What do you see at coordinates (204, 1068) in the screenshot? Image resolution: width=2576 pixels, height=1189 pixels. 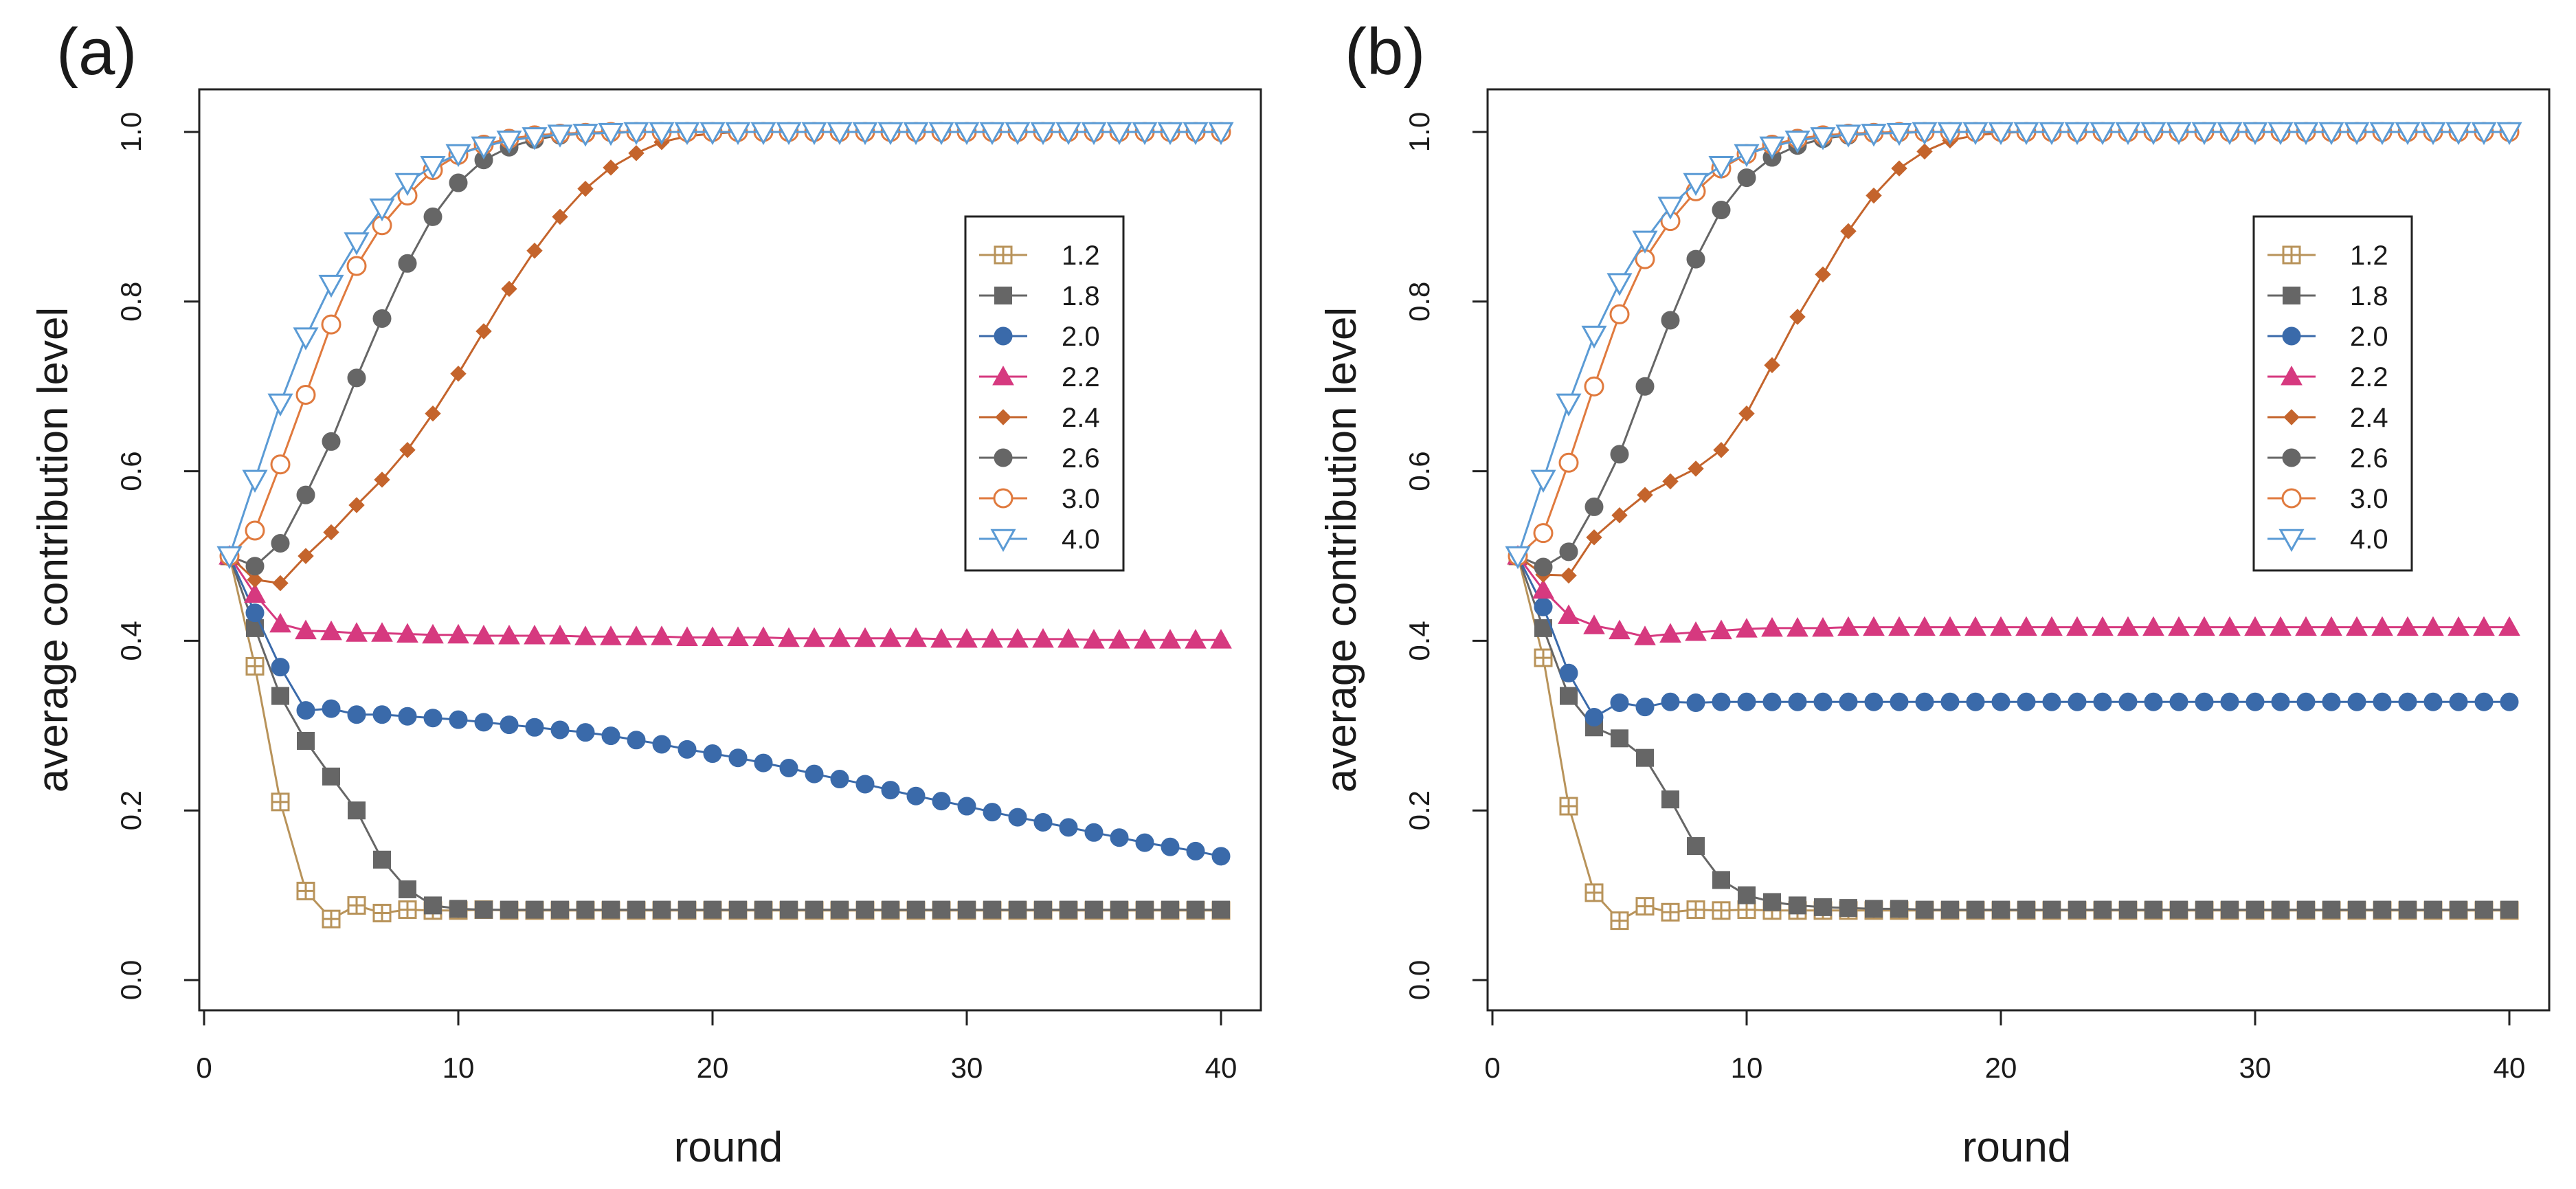 I see `x-tick-label: 0` at bounding box center [204, 1068].